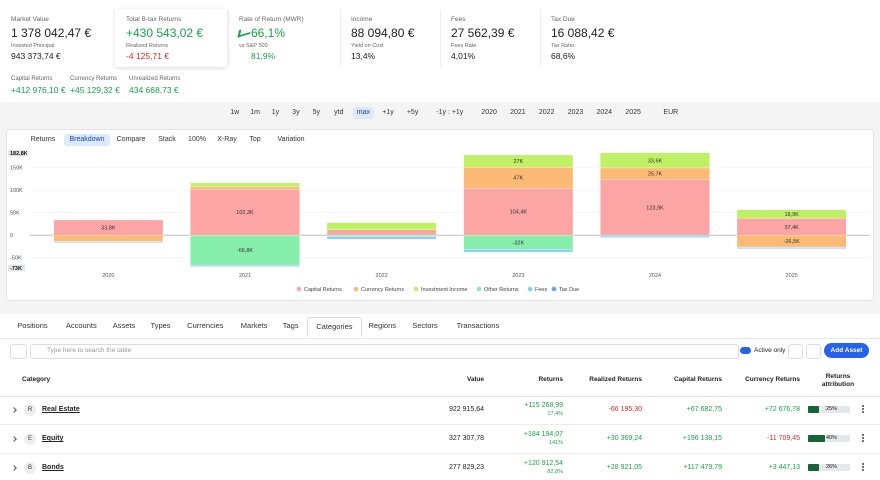 This screenshot has width=880, height=480. I want to click on chart-tab: X-Ray, so click(227, 139).